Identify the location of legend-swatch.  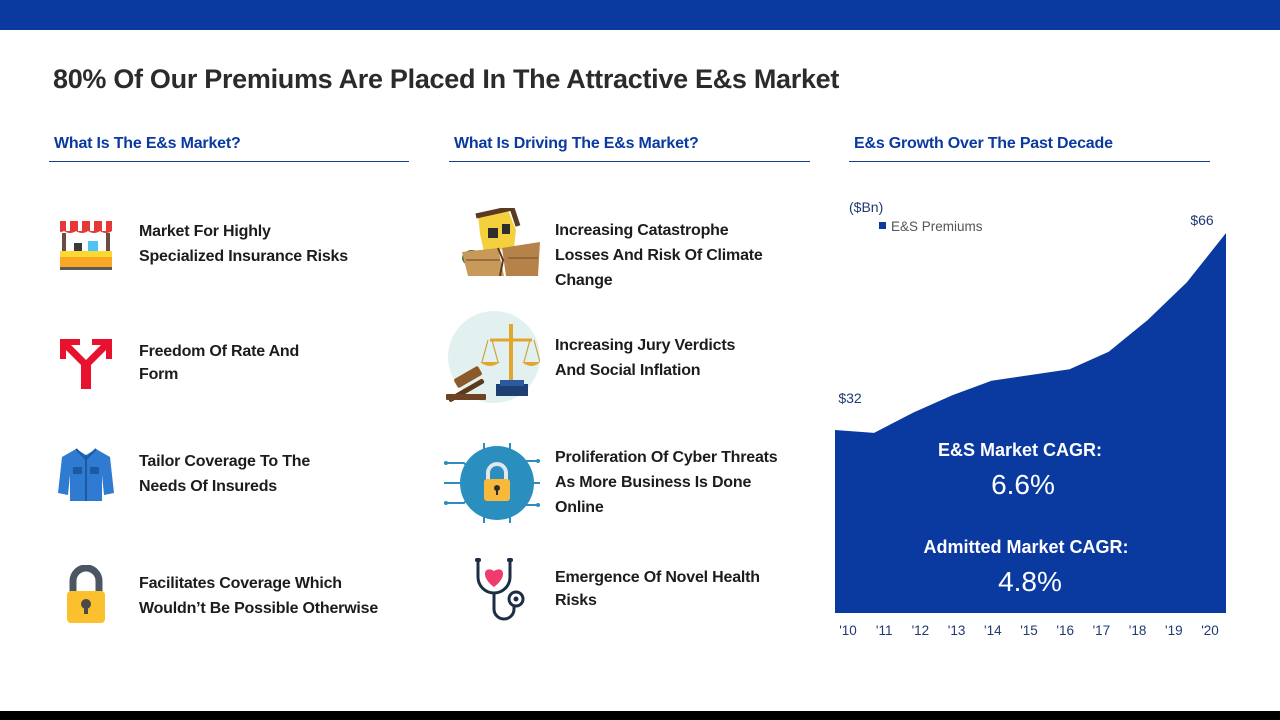
(882, 225).